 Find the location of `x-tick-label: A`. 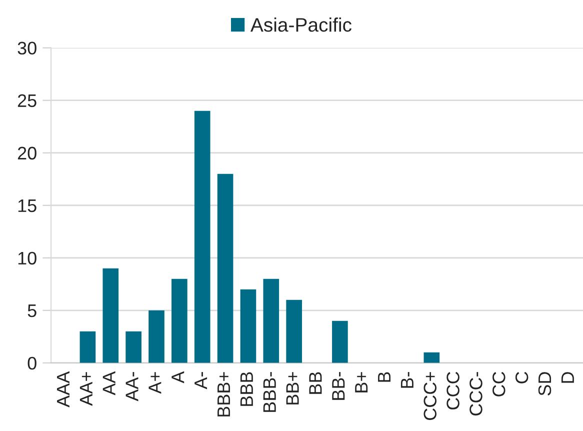

x-tick-label: A is located at coordinates (178, 377).